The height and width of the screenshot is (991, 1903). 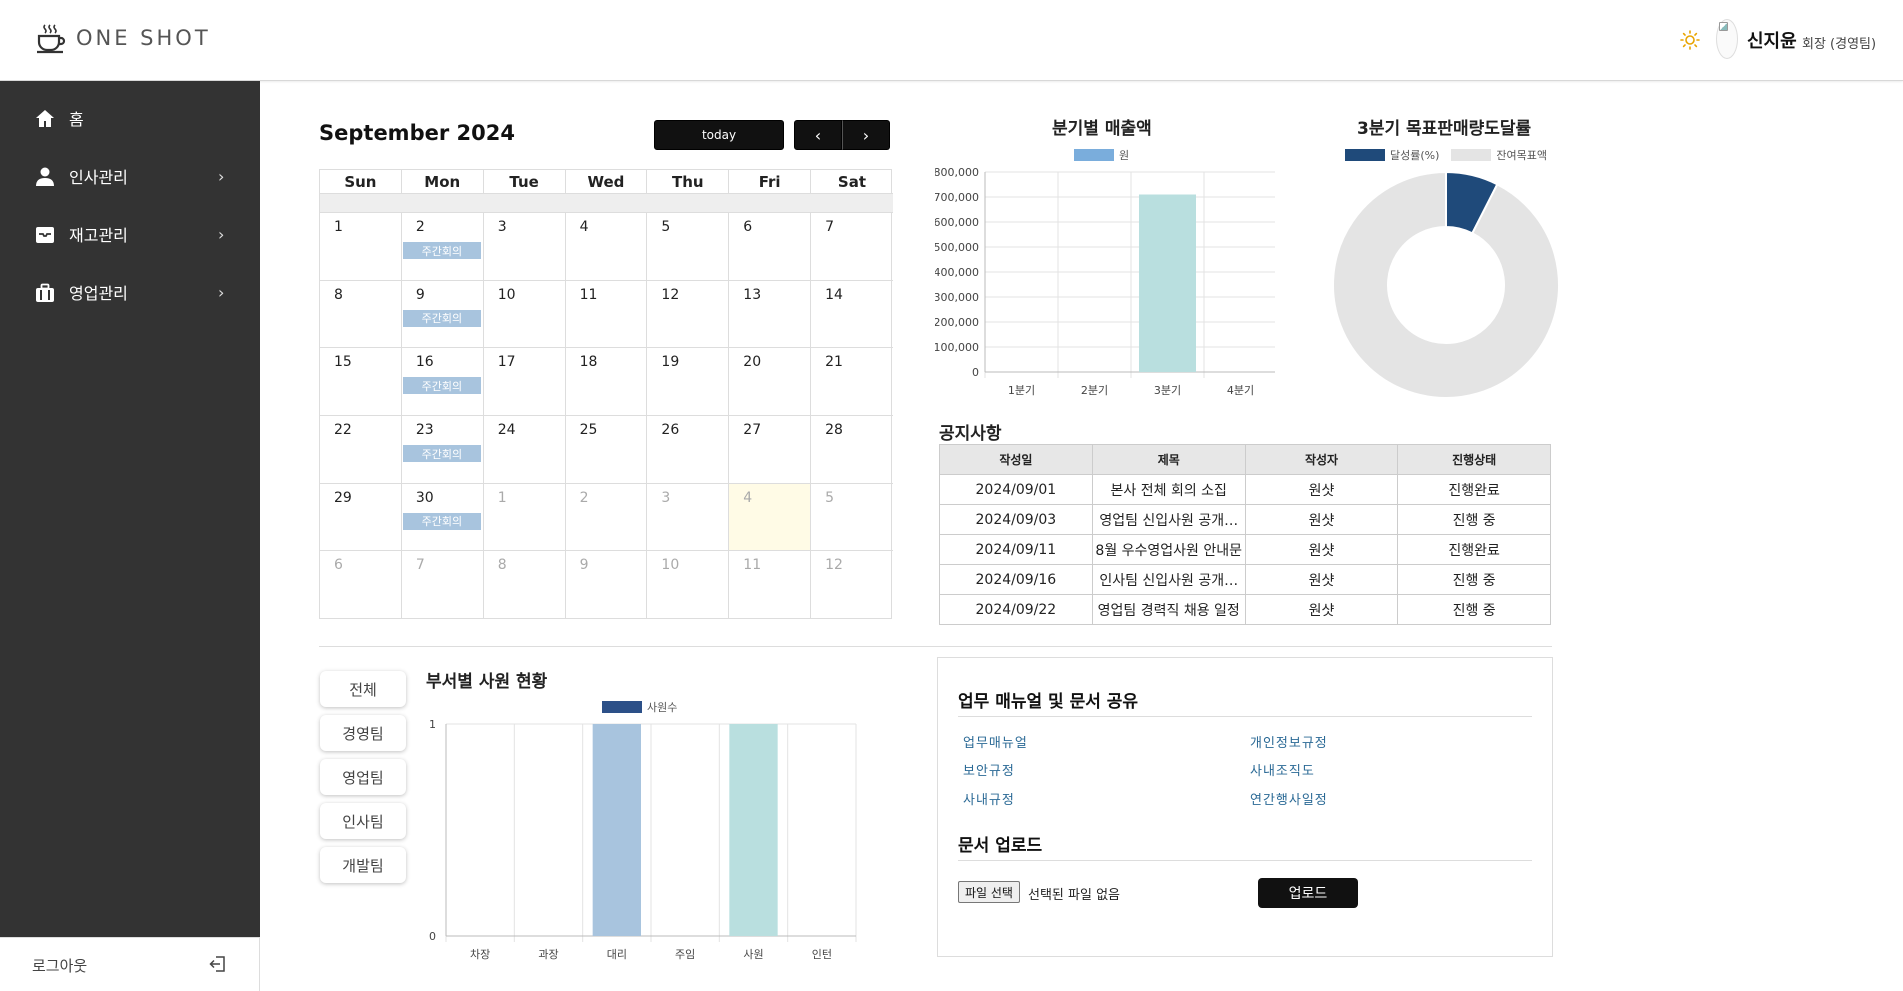 I want to click on calendar-day: 24, so click(x=524, y=450).